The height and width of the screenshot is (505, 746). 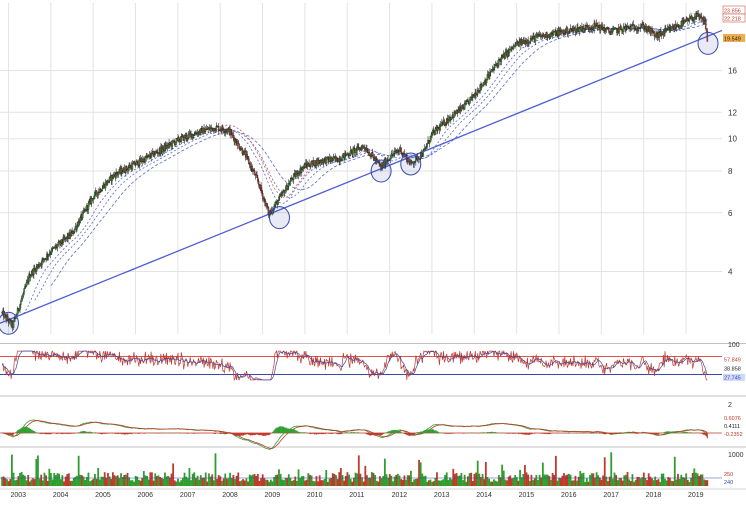 I want to click on rsi-badge-label: 38.858, so click(x=732, y=370).